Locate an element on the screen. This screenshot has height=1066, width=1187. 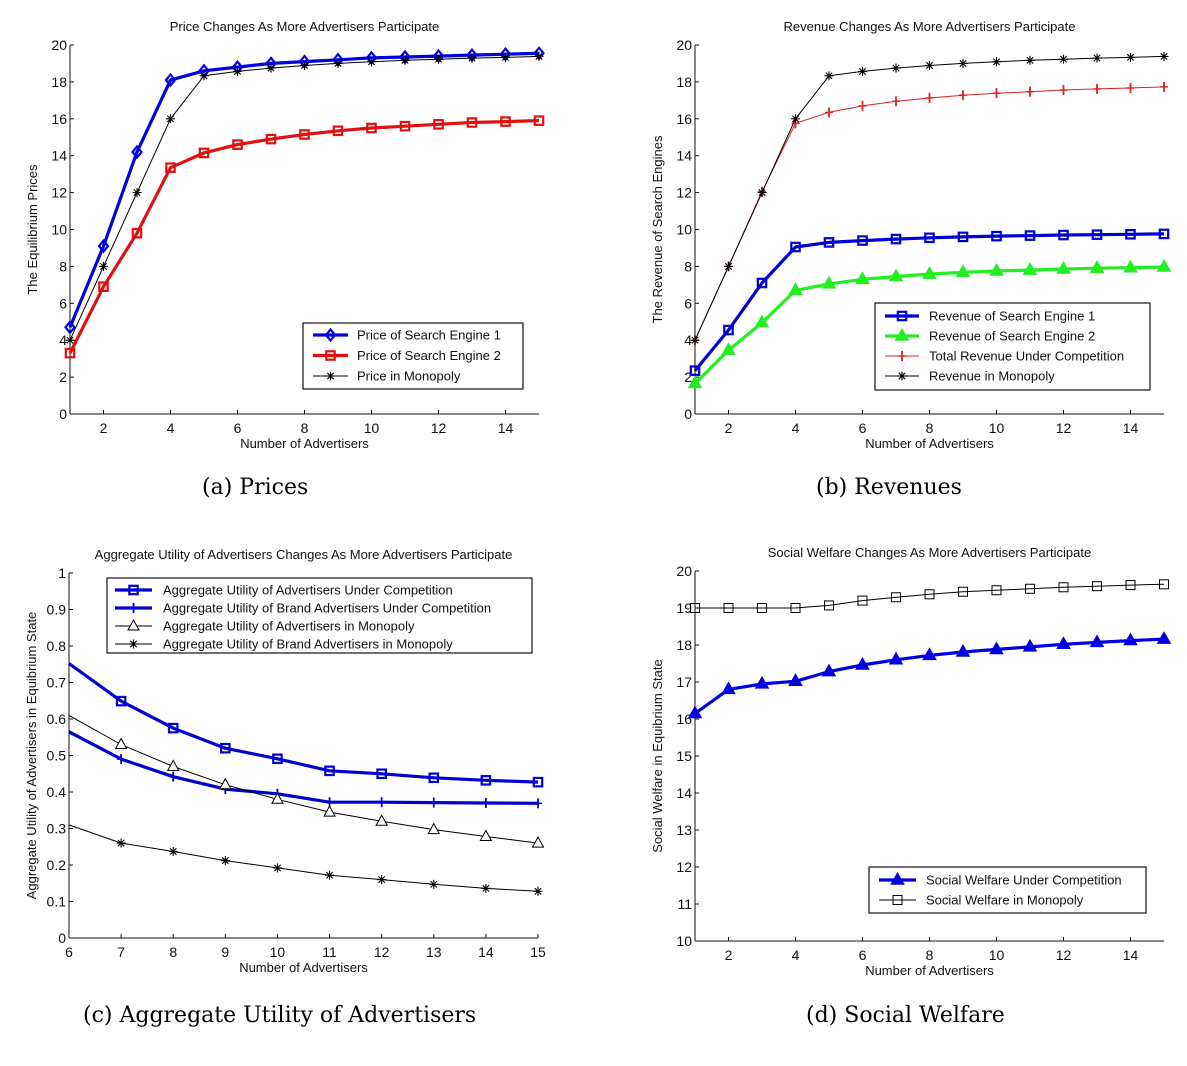
y-axis-label: The Revenue of Search Engines is located at coordinates (657, 229).